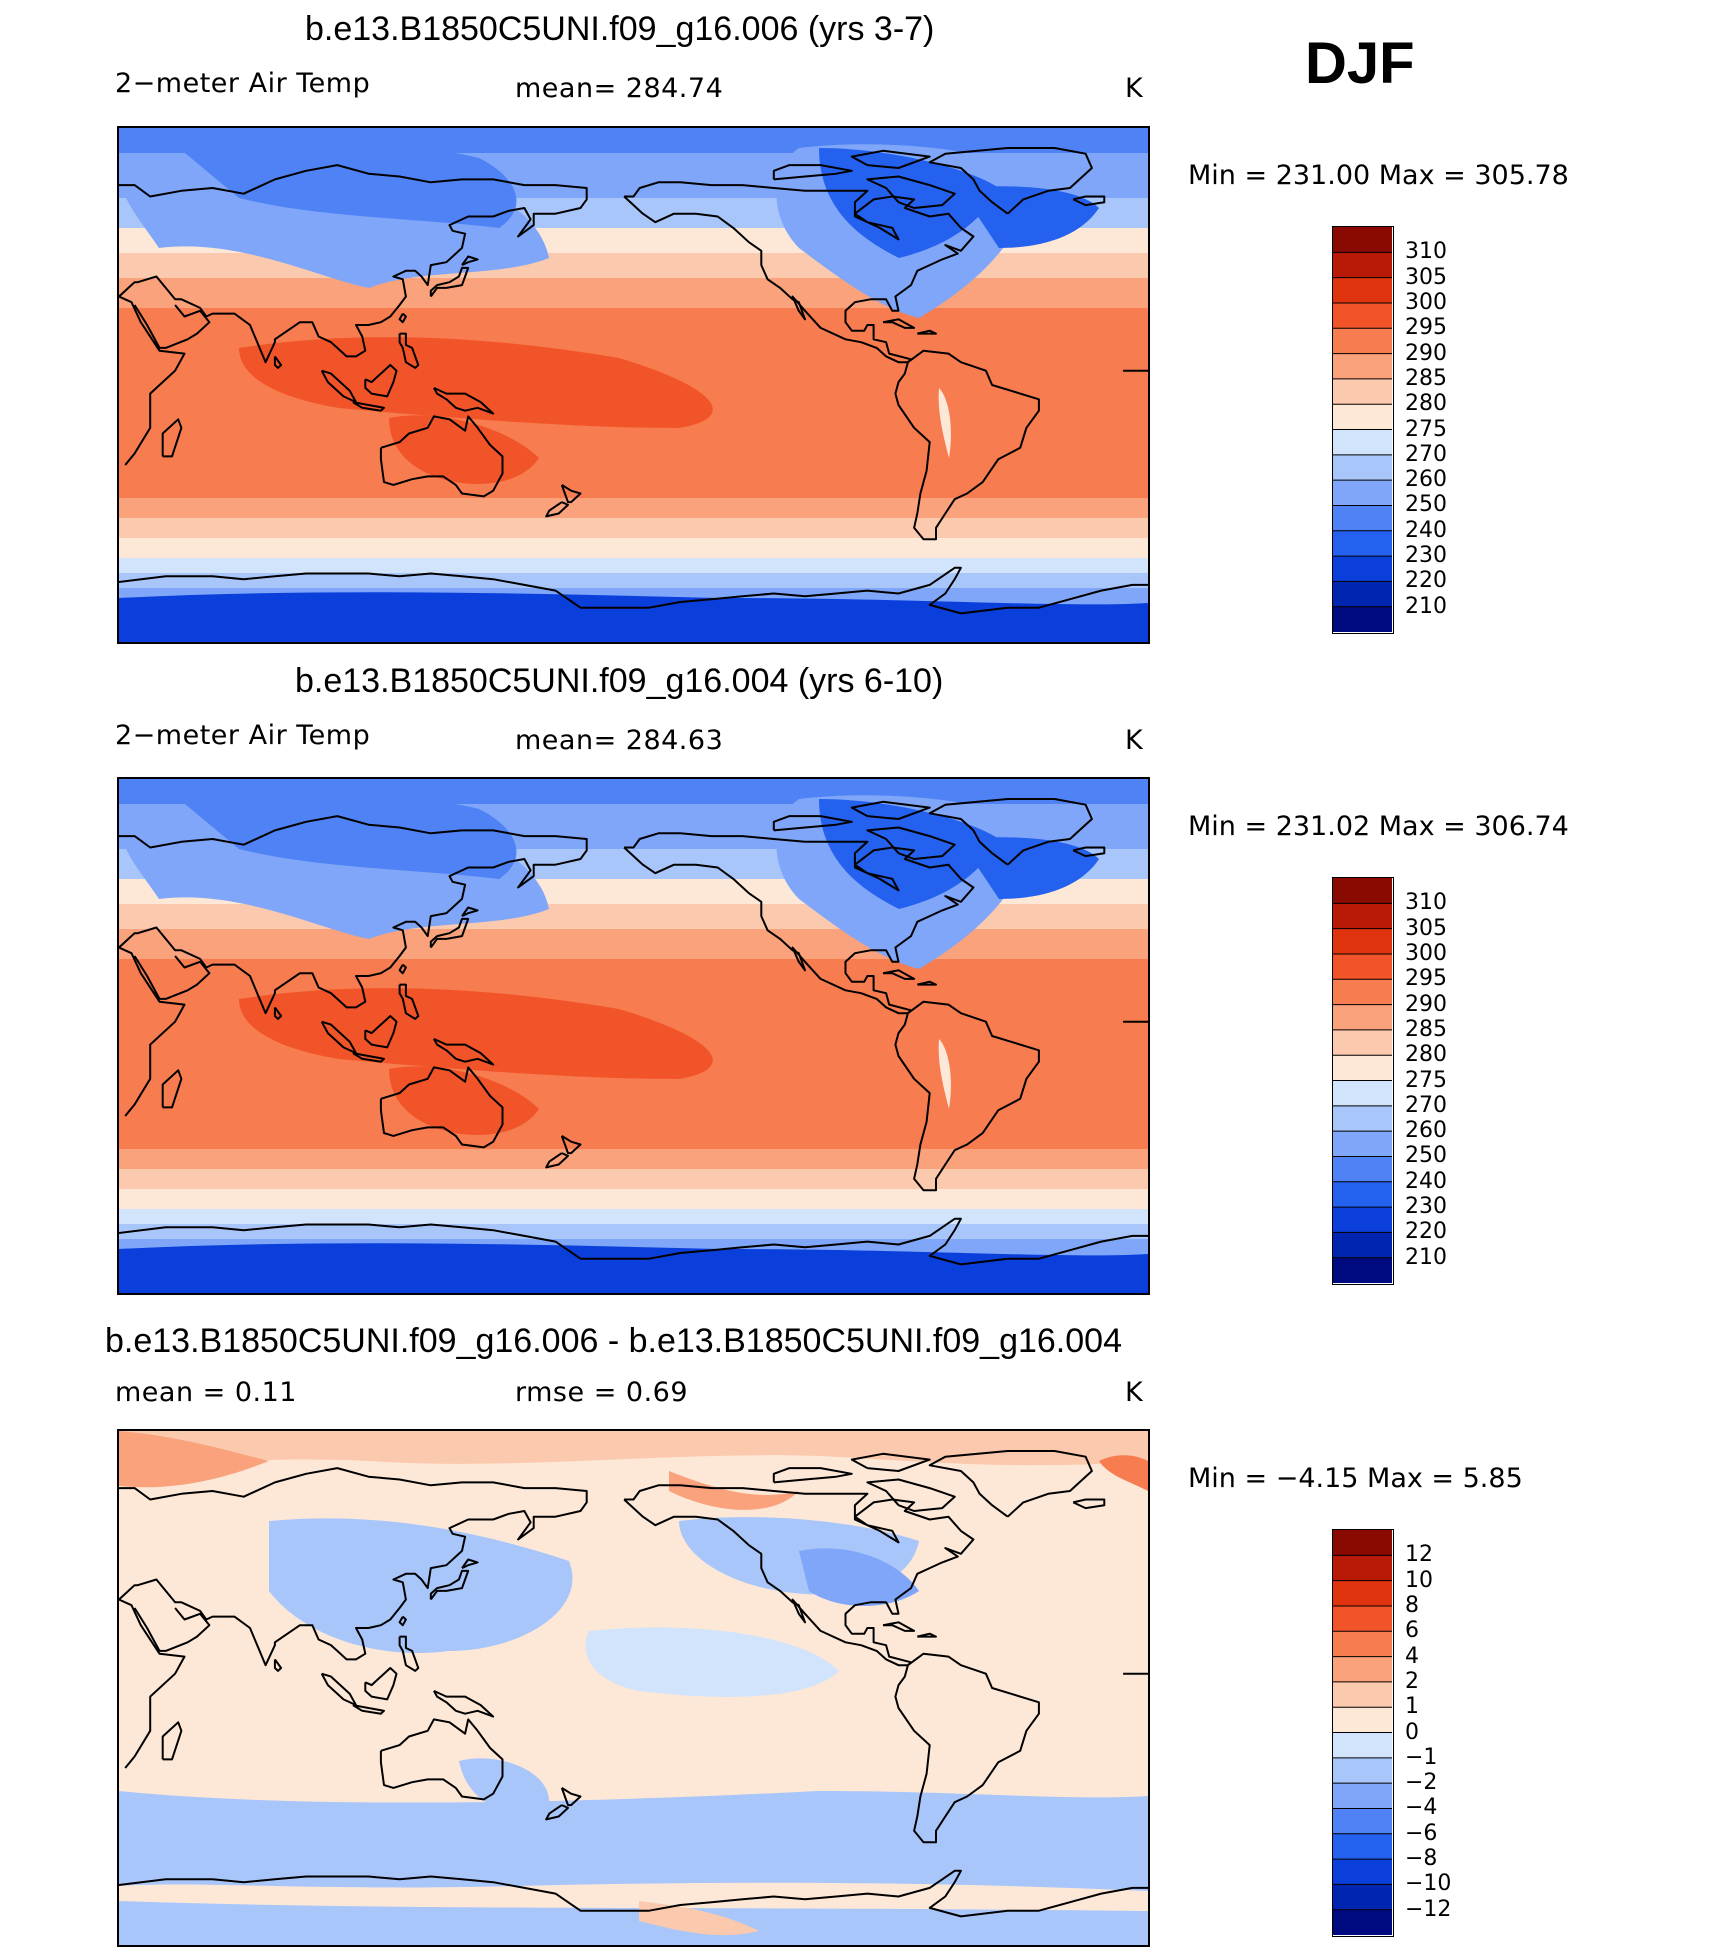  What do you see at coordinates (1426, 1004) in the screenshot?
I see `colorbar-tick-label: 290` at bounding box center [1426, 1004].